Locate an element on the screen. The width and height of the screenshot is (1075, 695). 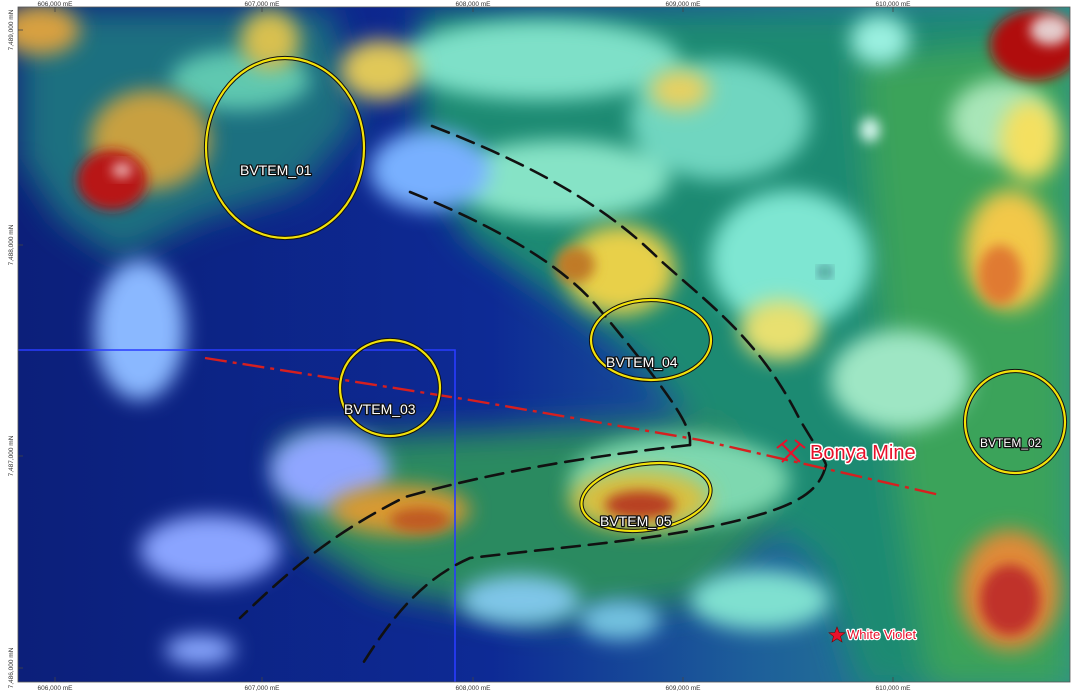
anomaly-label-bvtem-05: BVTEM_05 is located at coordinates (636, 521).